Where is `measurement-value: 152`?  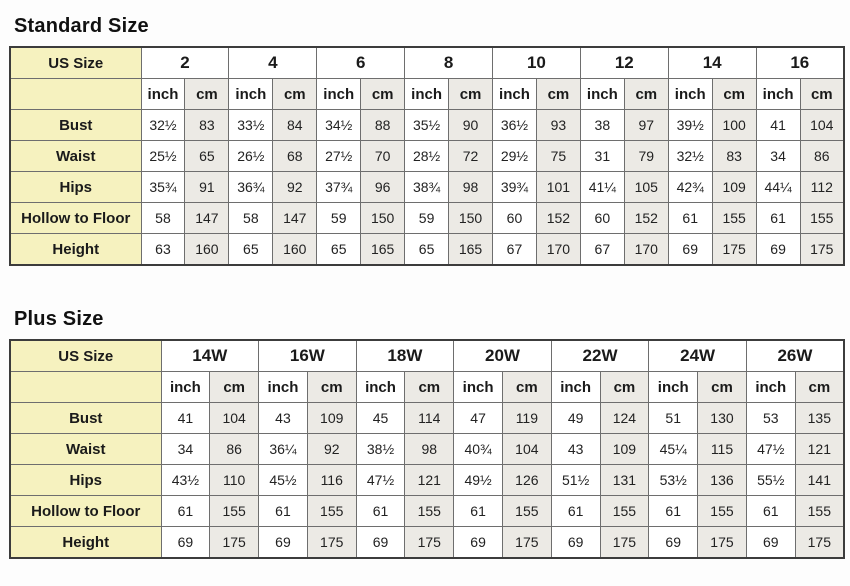
measurement-value: 152 is located at coordinates (558, 218).